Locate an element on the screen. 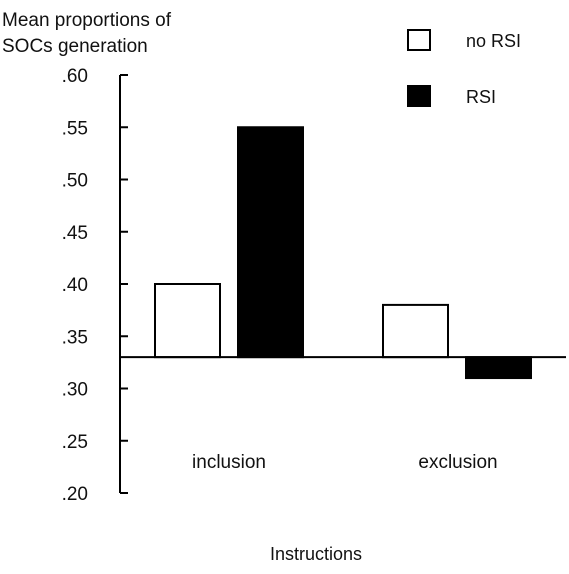 This screenshot has height=574, width=569. legend-label: RSI is located at coordinates (481, 97).